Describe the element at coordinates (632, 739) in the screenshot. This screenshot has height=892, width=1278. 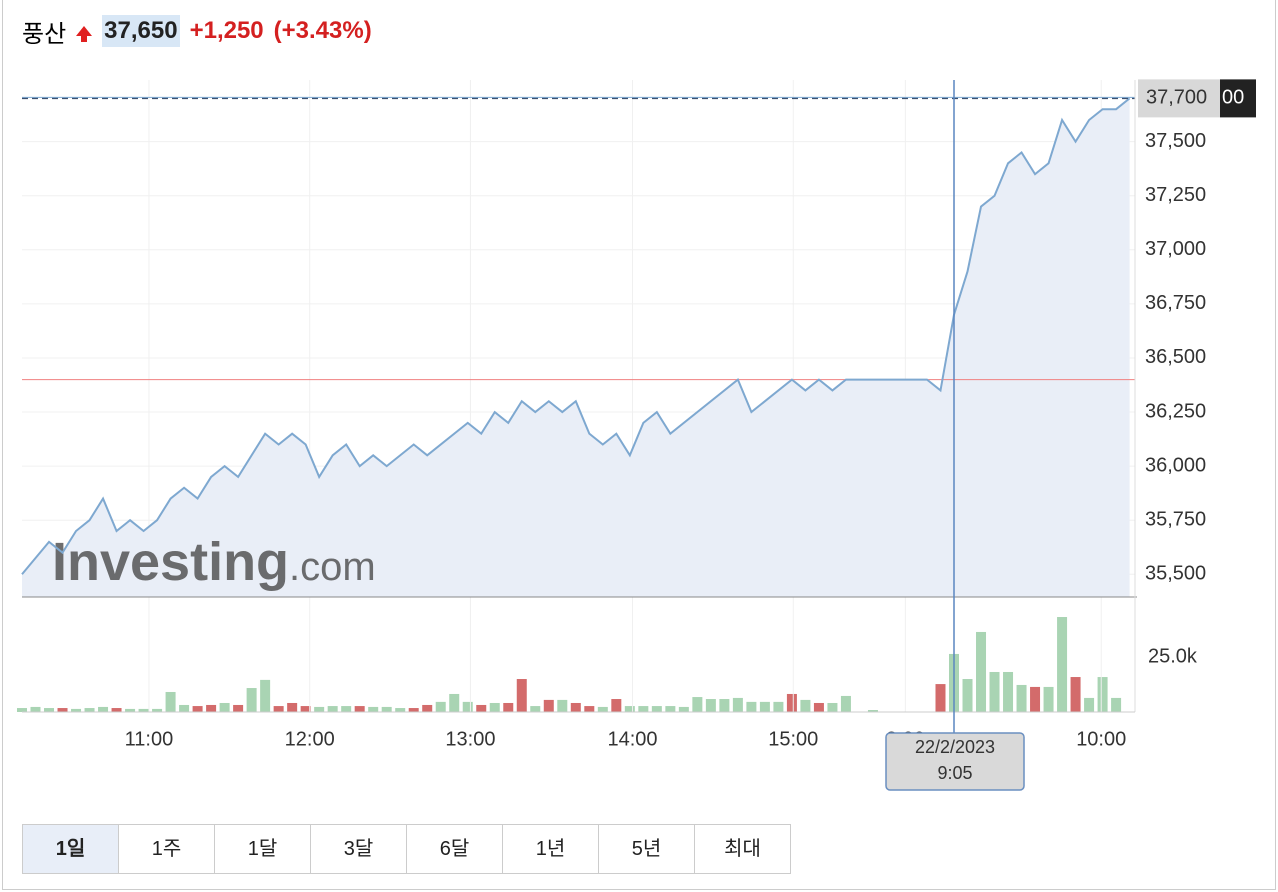
I see `x-tick-label: 14:00` at that location.